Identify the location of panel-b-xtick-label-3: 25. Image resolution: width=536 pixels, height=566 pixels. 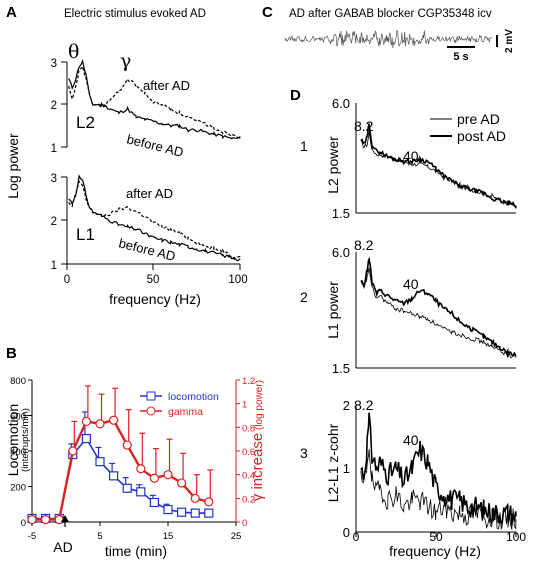
(236, 536).